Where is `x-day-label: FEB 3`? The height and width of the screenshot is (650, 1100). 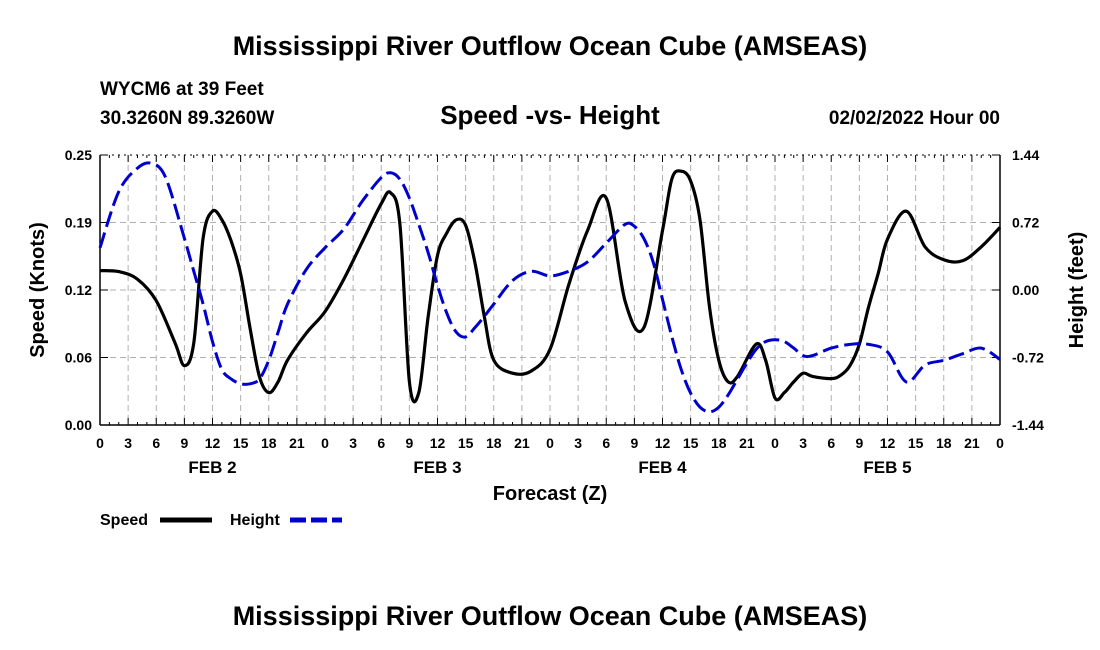 x-day-label: FEB 3 is located at coordinates (437, 467).